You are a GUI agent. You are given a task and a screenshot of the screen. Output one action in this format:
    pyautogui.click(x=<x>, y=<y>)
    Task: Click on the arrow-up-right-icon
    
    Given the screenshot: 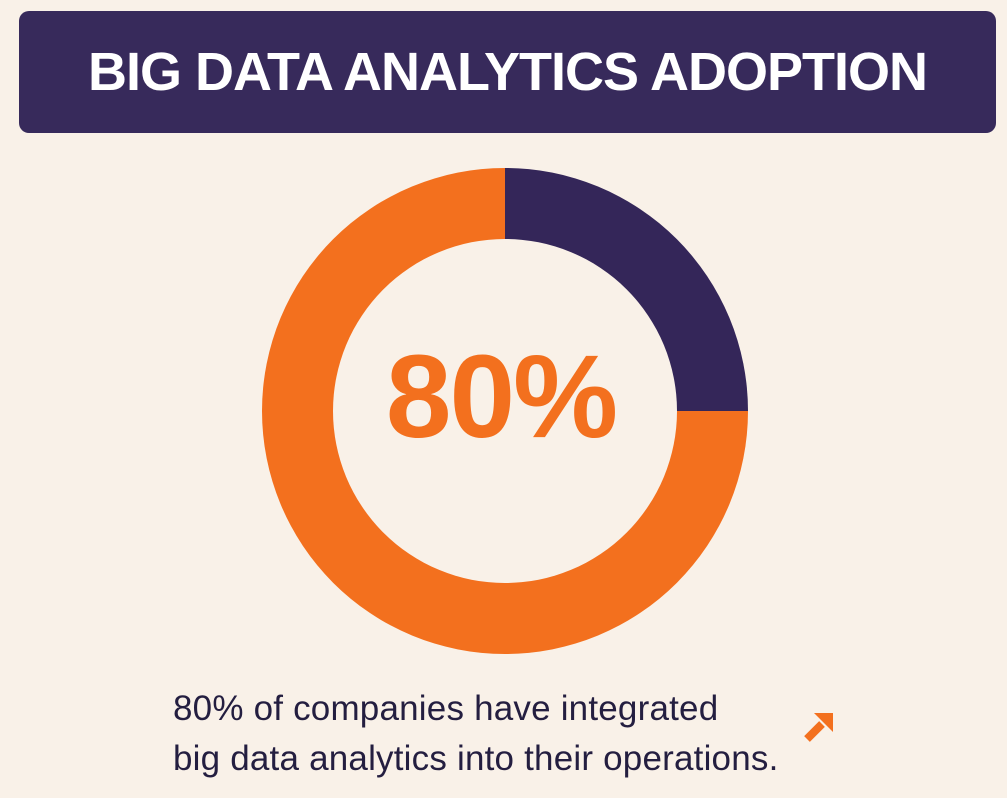 What is the action you would take?
    pyautogui.click(x=819, y=727)
    